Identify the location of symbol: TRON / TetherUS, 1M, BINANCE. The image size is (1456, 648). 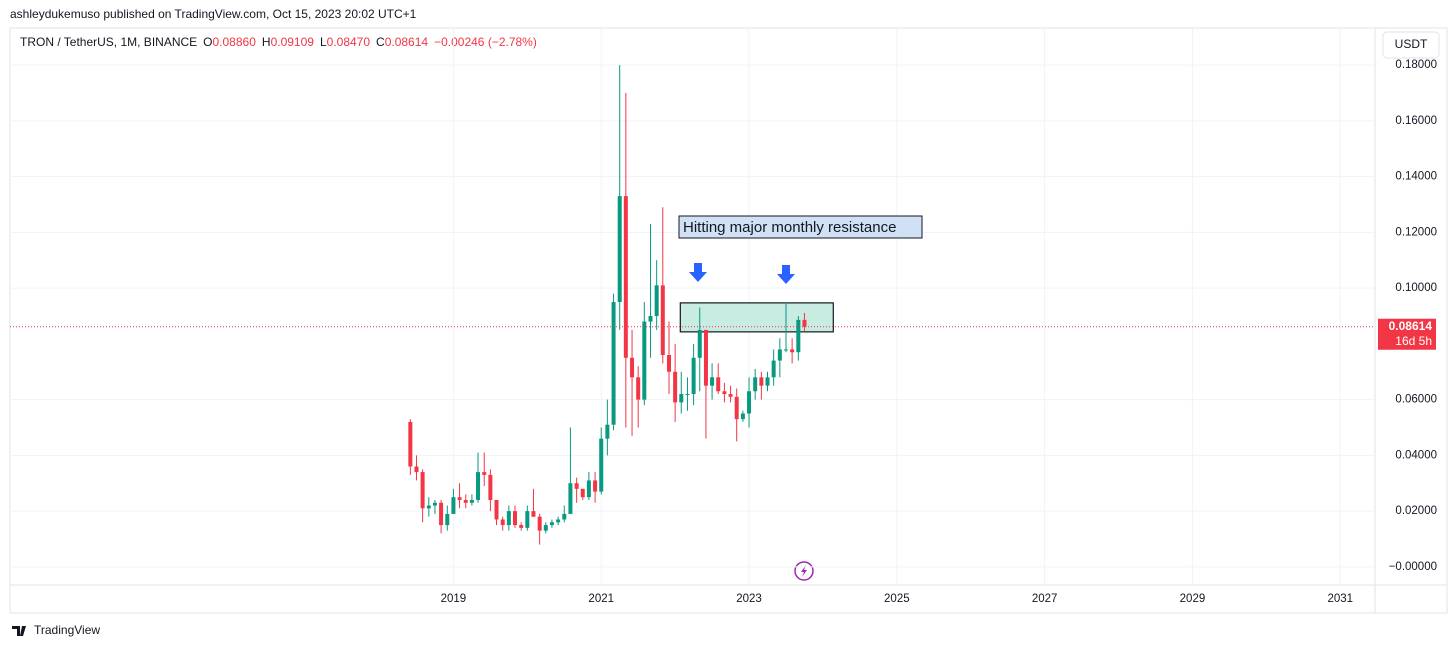
(108, 42).